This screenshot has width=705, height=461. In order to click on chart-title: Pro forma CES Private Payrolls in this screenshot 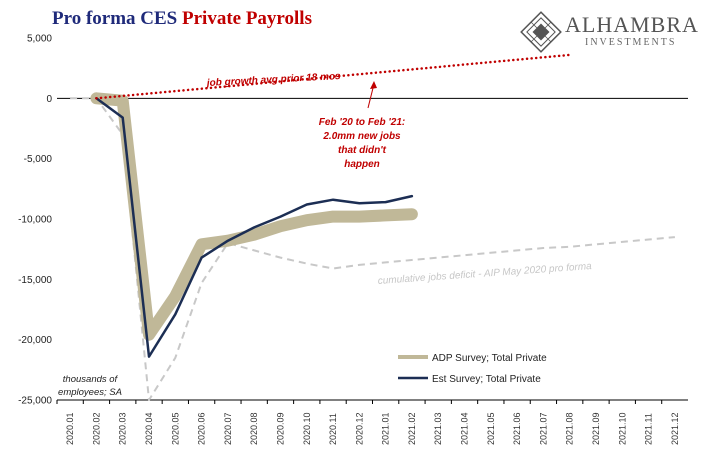, I will do `click(182, 19)`.